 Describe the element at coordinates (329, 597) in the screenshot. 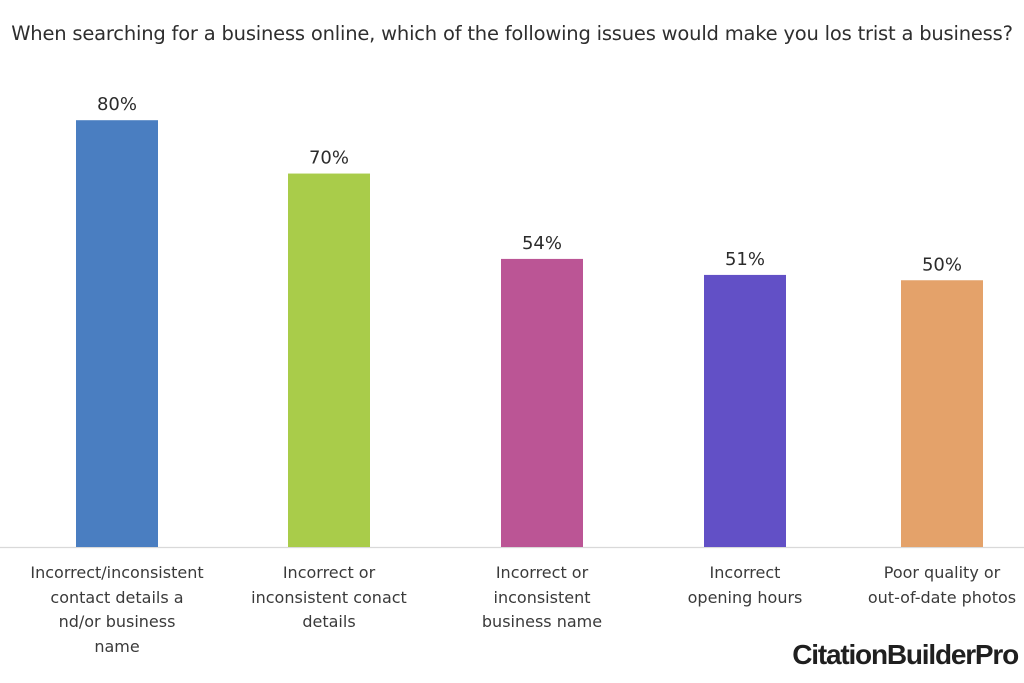

I see `category-label-2: Incorrect or inconsistent conact details` at that location.